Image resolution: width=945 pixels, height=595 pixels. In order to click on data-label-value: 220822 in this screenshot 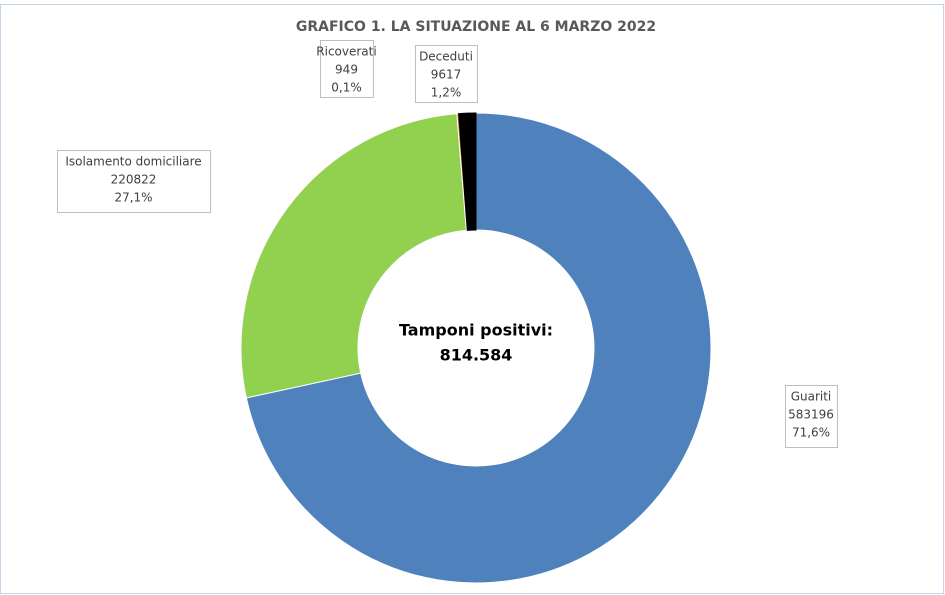, I will do `click(134, 180)`.